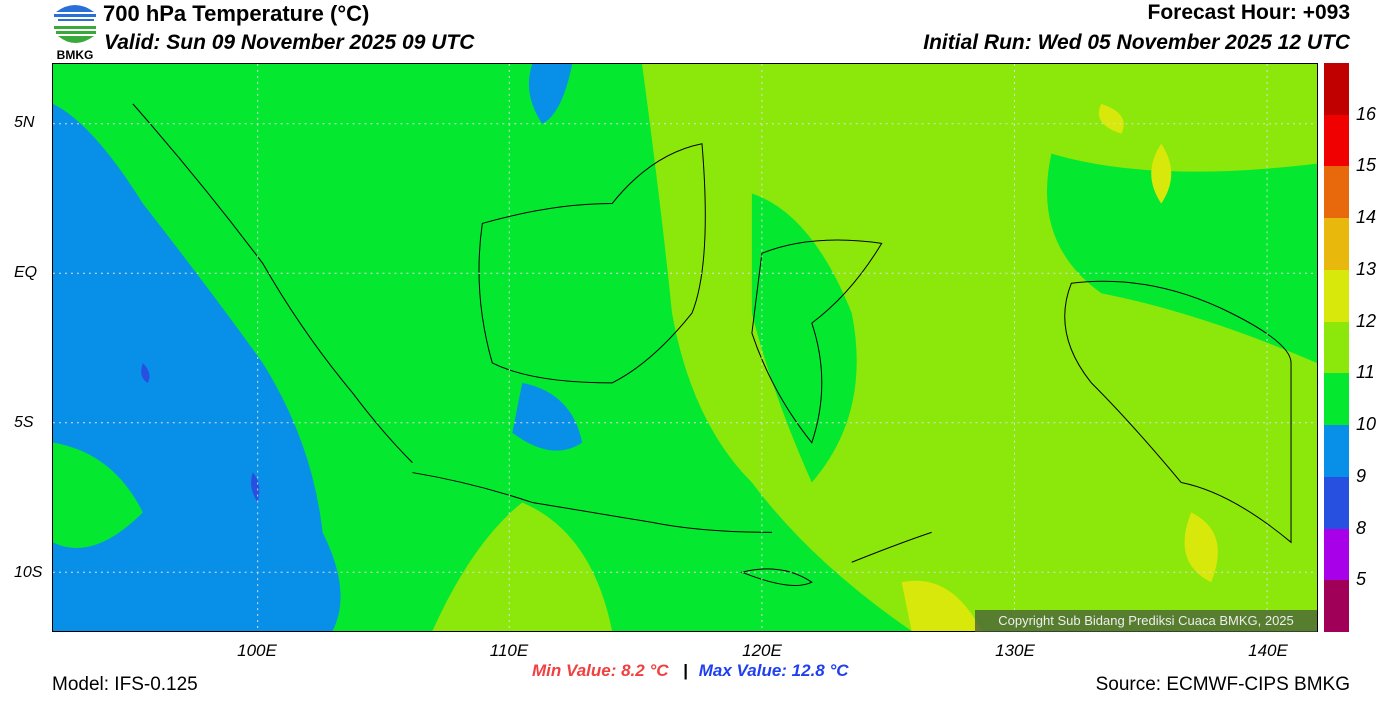 The width and height of the screenshot is (1400, 709). I want to click on lon-label: 130E, so click(1015, 650).